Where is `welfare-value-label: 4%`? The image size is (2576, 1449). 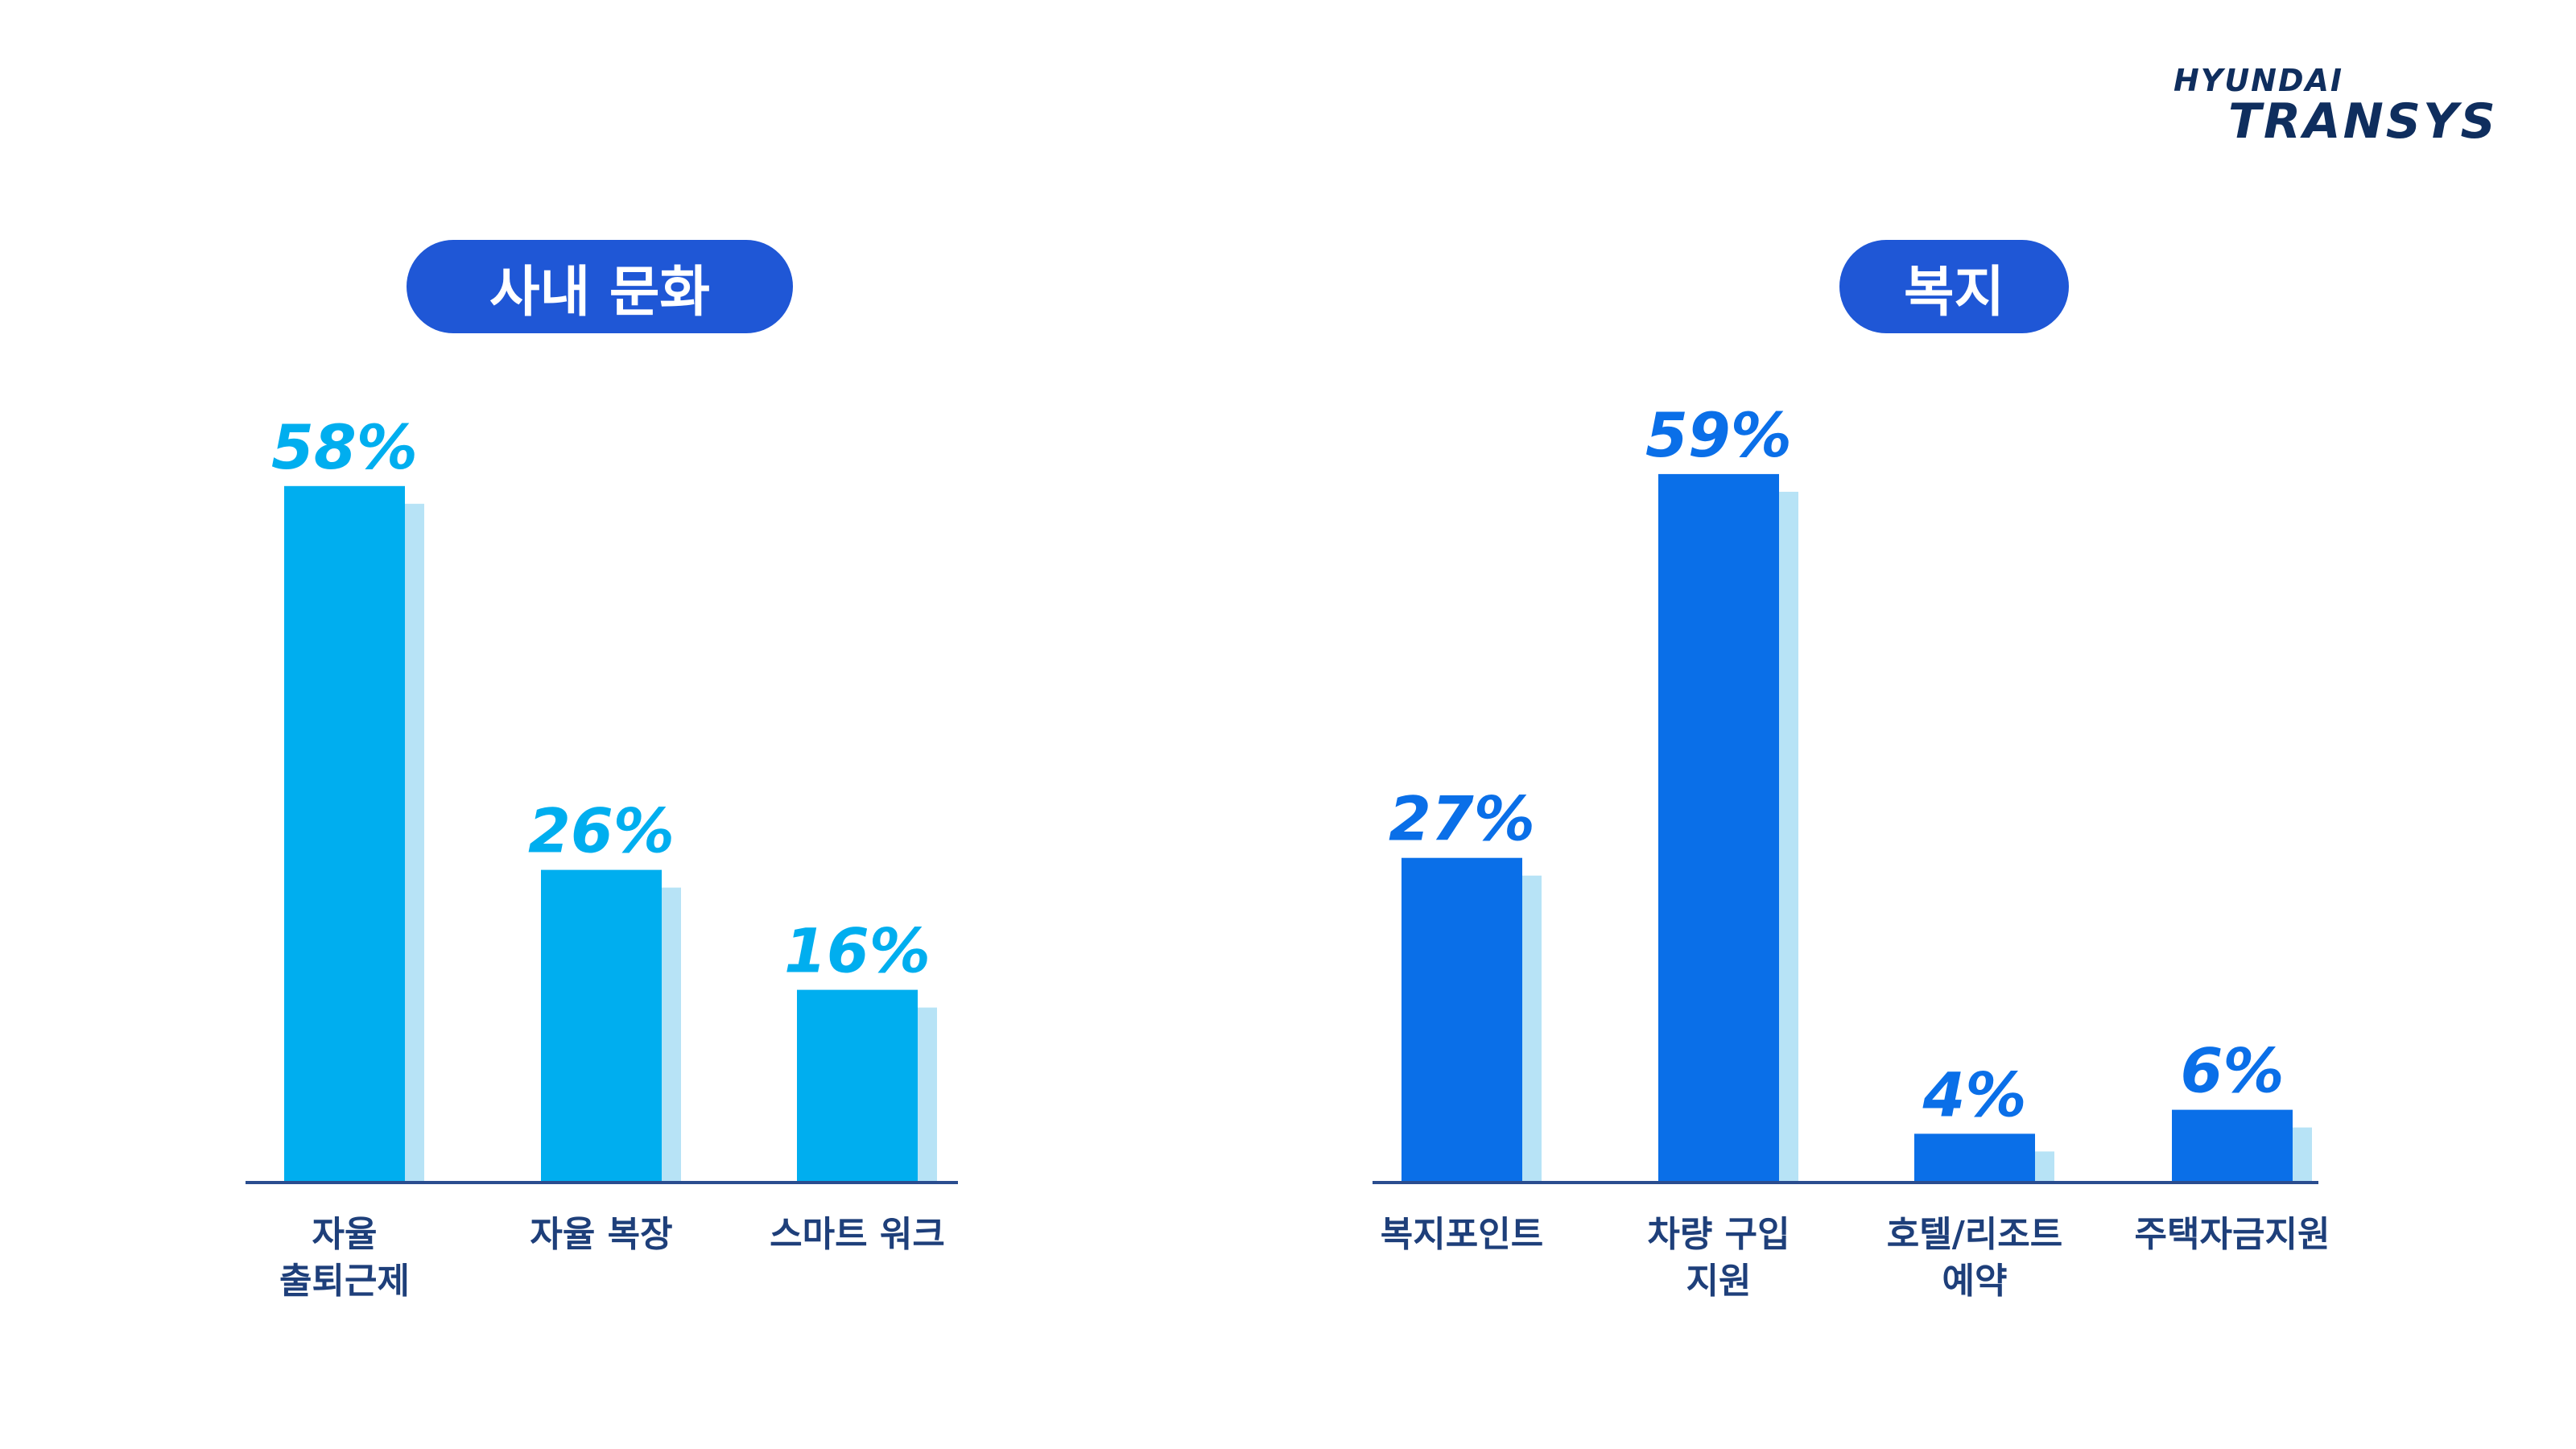 welfare-value-label: 4% is located at coordinates (1974, 1094).